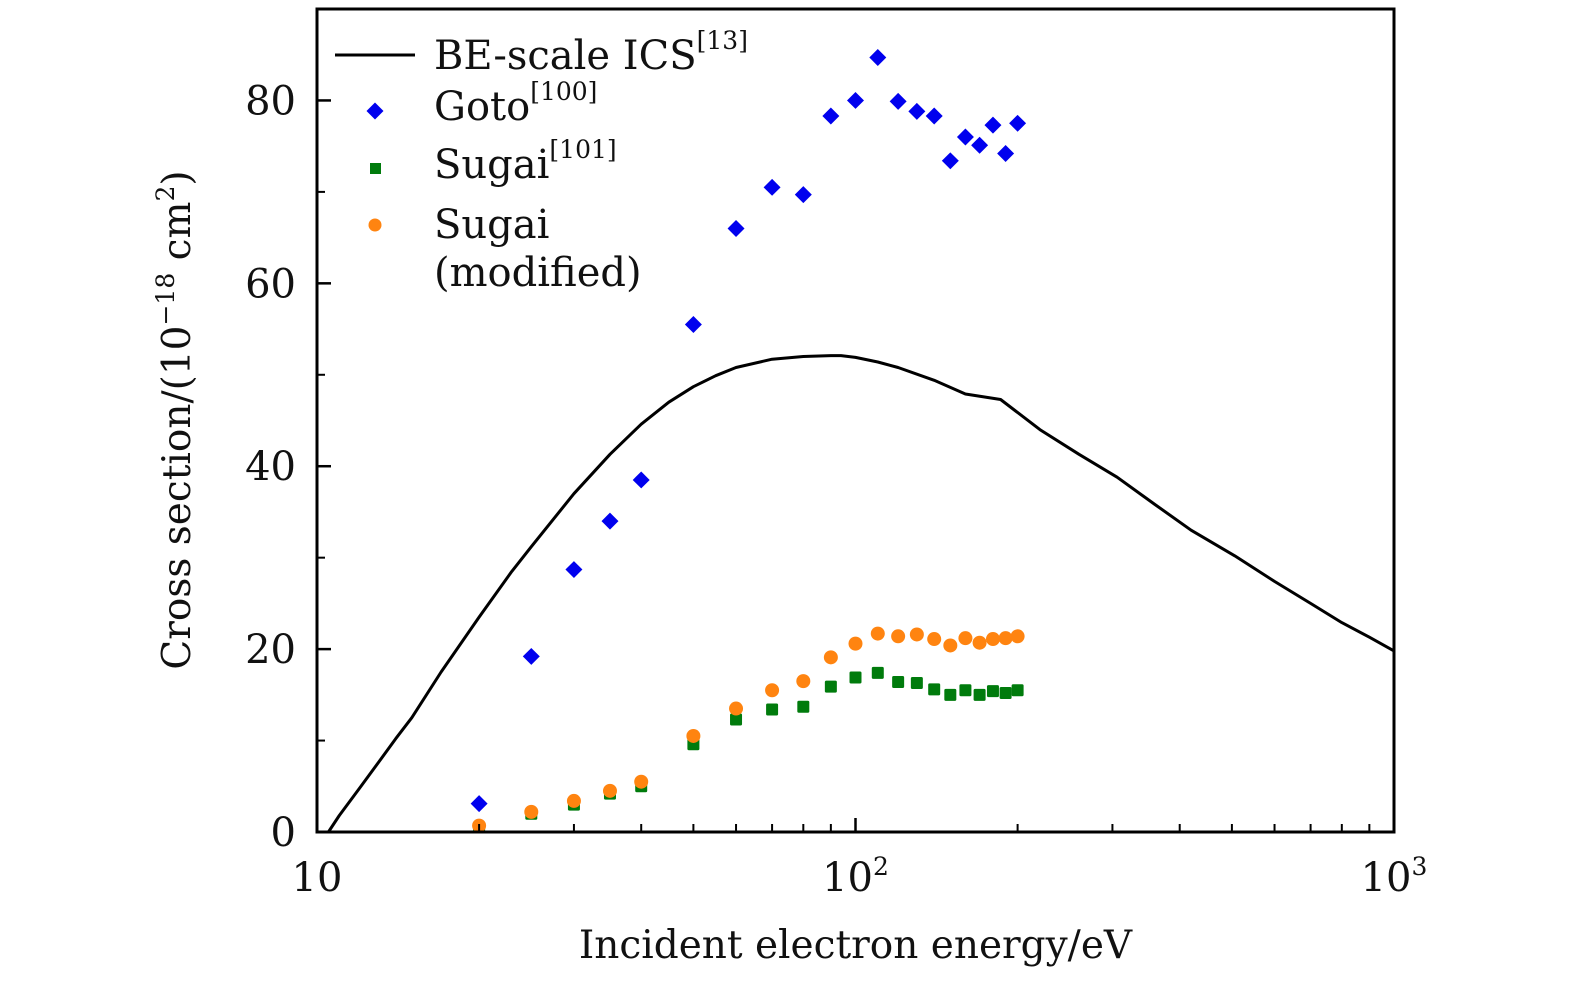 Image resolution: width=1575 pixels, height=984 pixels. What do you see at coordinates (165, 194) in the screenshot?
I see `y-axis-label-unit-exp: 2` at bounding box center [165, 194].